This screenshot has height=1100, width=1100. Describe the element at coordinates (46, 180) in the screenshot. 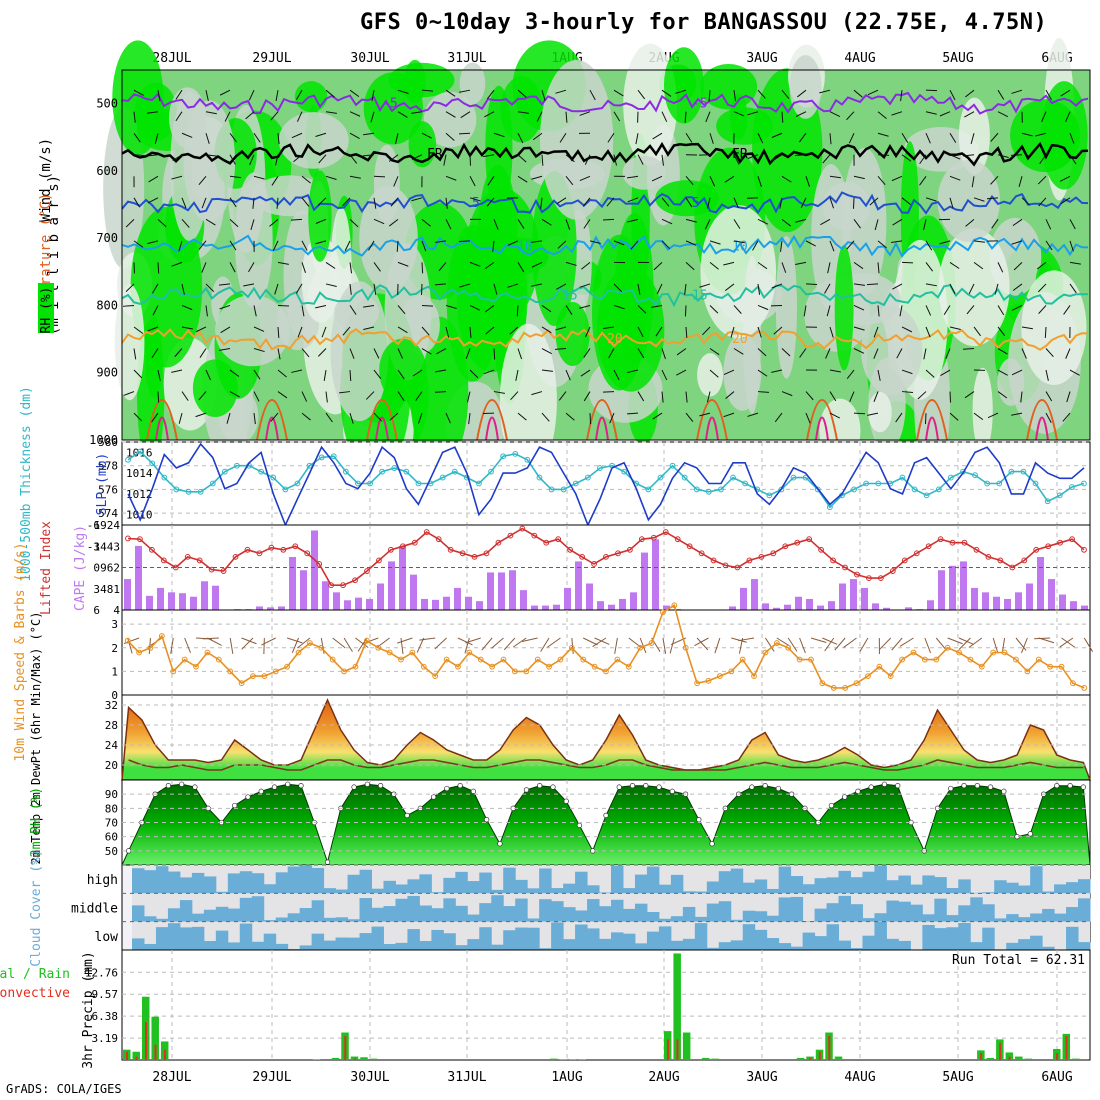

I see `wind-label: Wind (m/s)` at that location.